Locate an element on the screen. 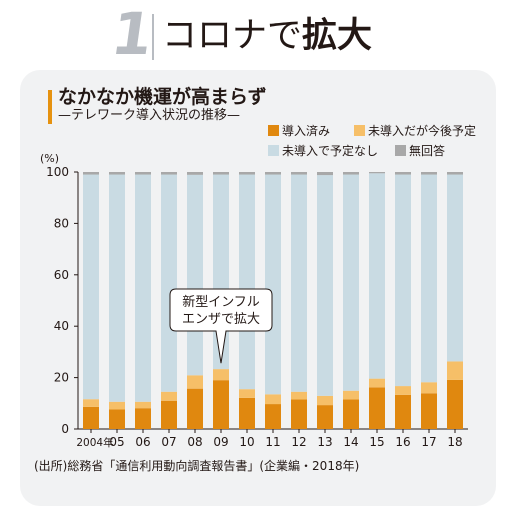 Image resolution: width=520 pixels, height=516 pixels. page-title-plain: コロナで is located at coordinates (232, 36).